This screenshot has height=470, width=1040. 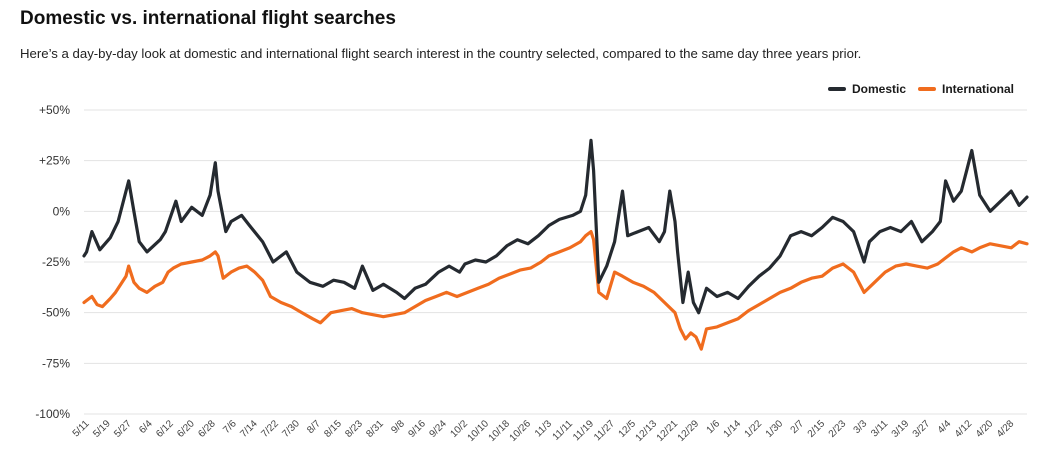 I want to click on x-tick-label: 8/31, so click(x=375, y=429).